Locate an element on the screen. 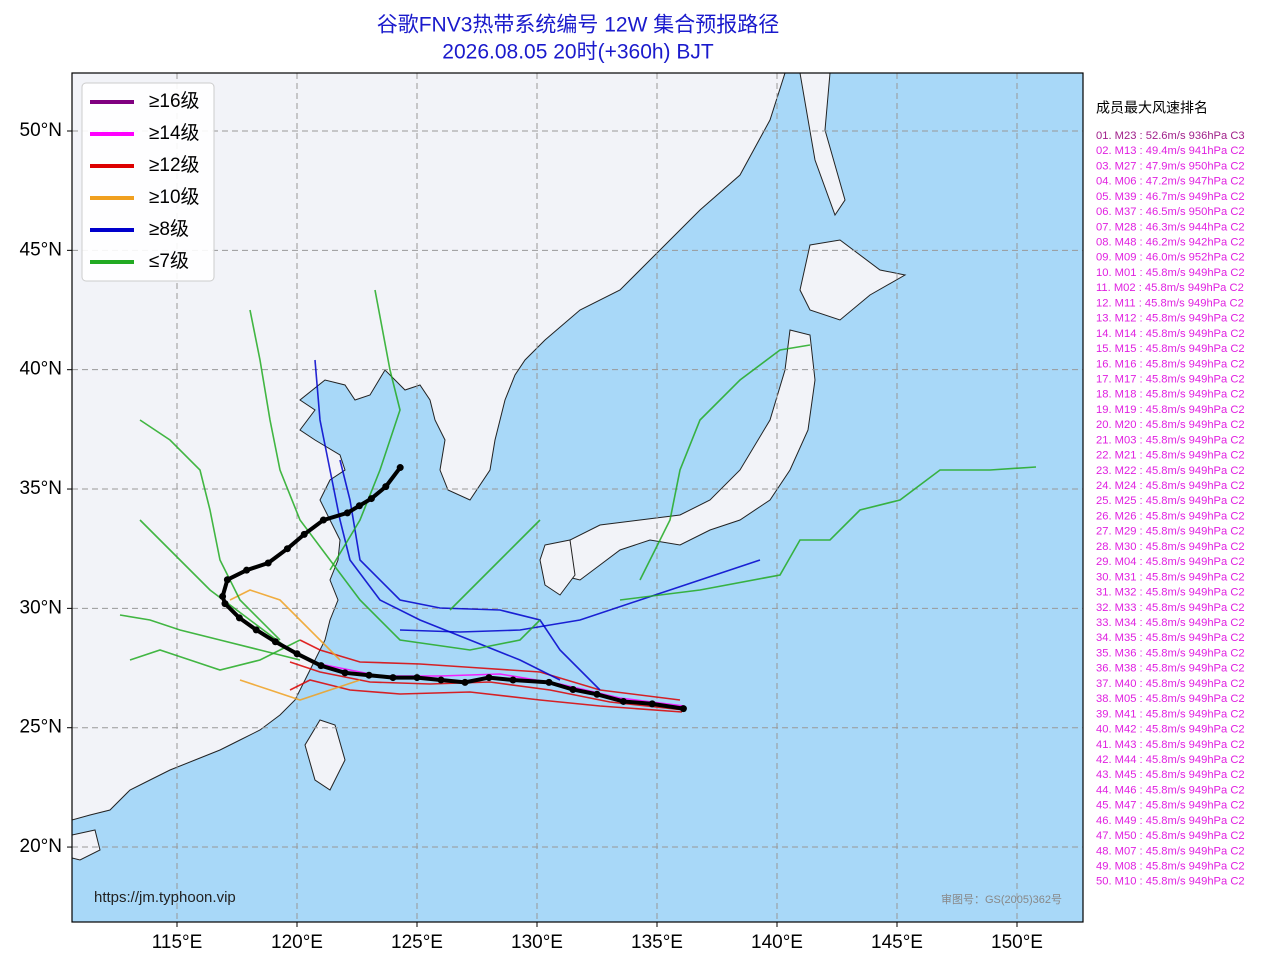 Image resolution: width=1280 pixels, height=970 pixels. x-tick-label: 150°E is located at coordinates (1017, 942).